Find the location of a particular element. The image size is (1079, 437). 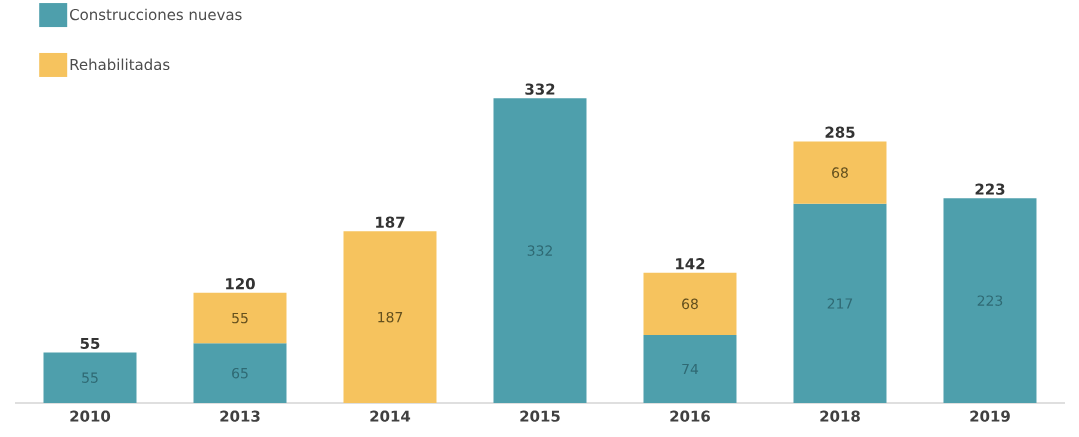

total-label: 142 is located at coordinates (690, 264).